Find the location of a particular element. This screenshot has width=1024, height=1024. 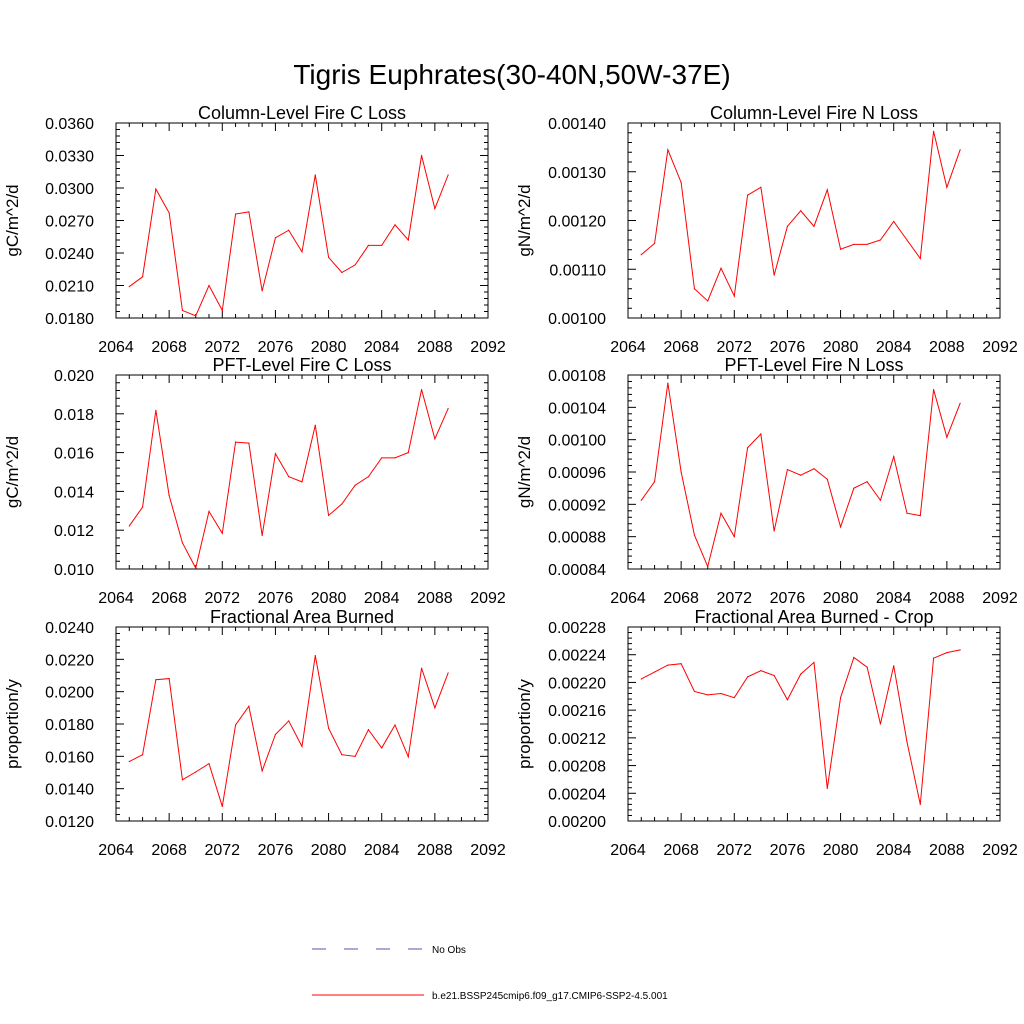

y-tick-label: 0.0240 is located at coordinates (69, 254).